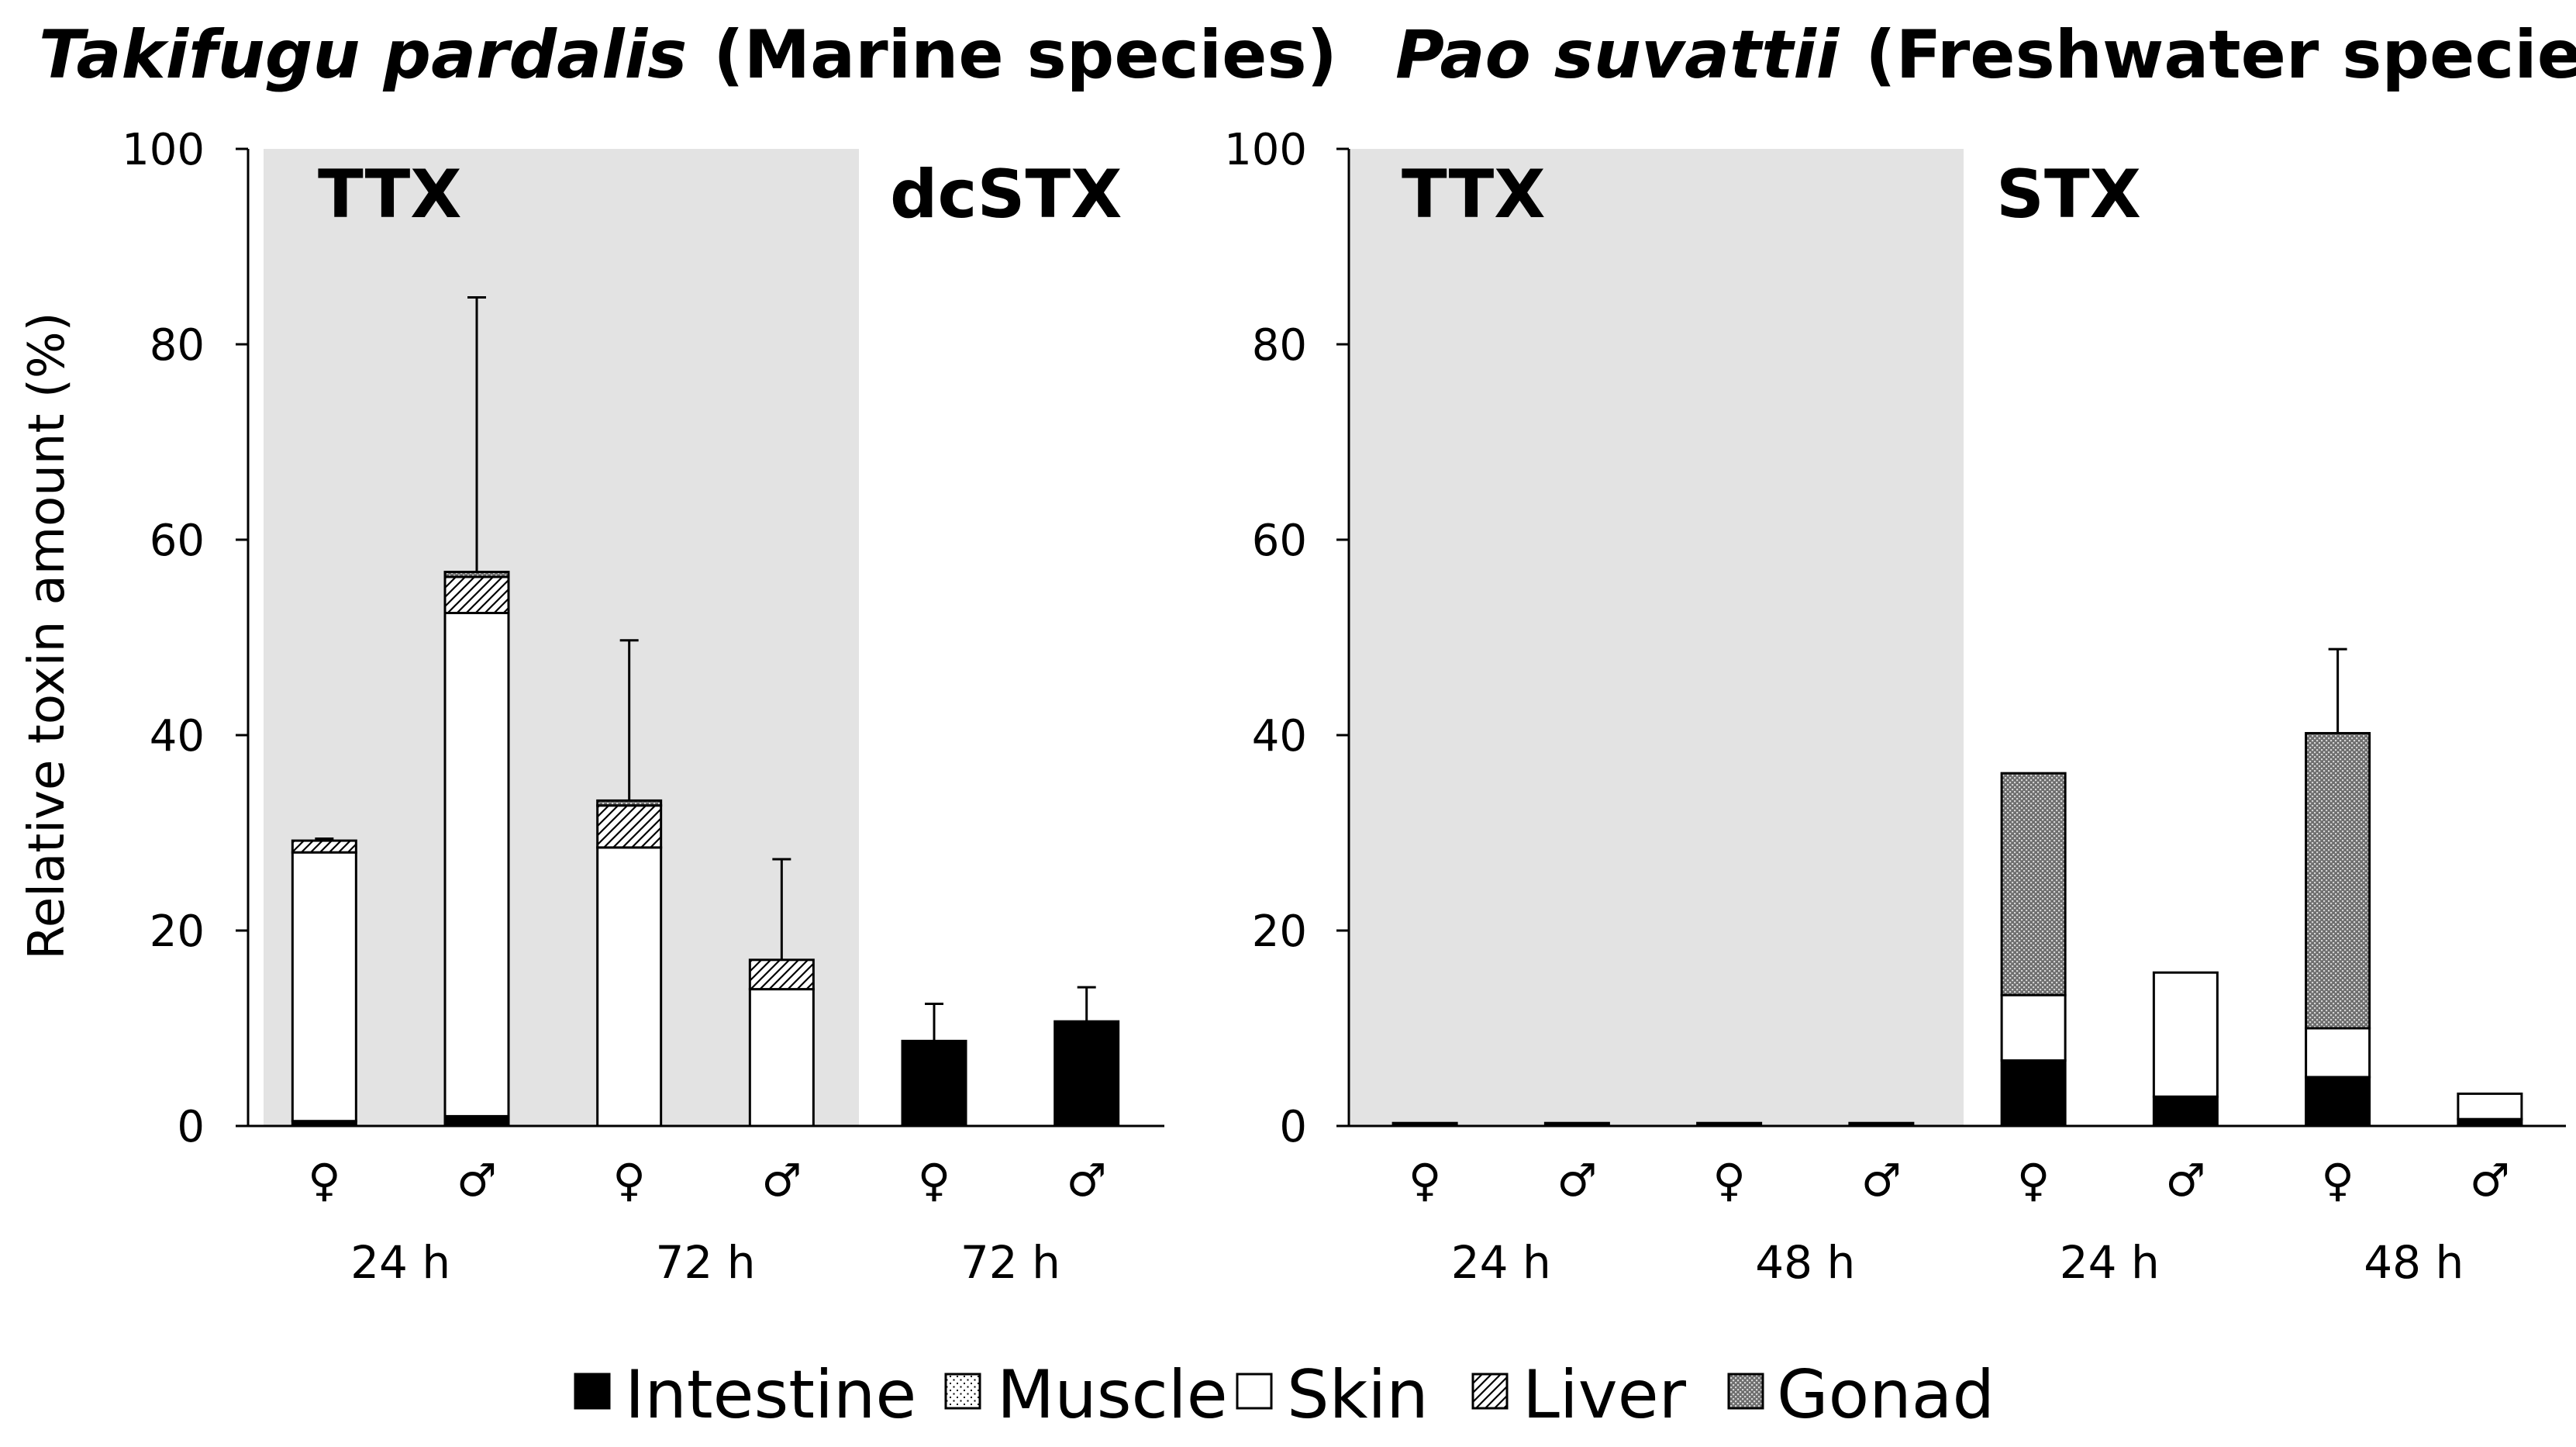 Image resolution: width=2576 pixels, height=1447 pixels. Describe the element at coordinates (363, 55) in the screenshot. I see `species-name: Takifugu pardalis` at that location.